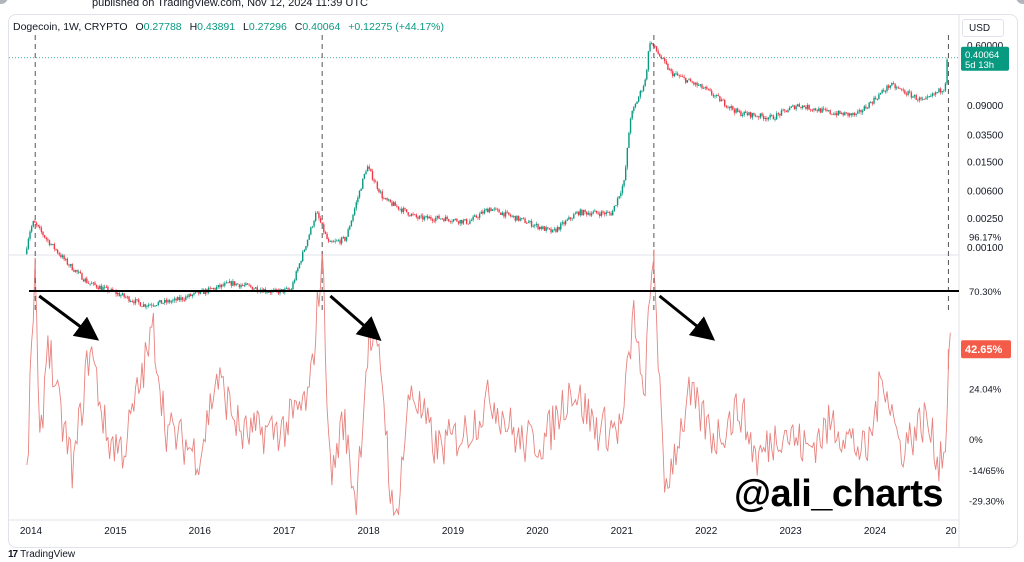 The height and width of the screenshot is (562, 1024). I want to click on price-tick-label: 0.09000, so click(985, 106).